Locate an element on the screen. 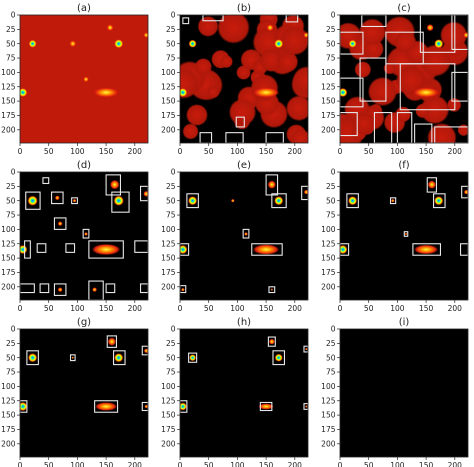 The width and height of the screenshot is (474, 467). panel-title: (b) is located at coordinates (244, 8).